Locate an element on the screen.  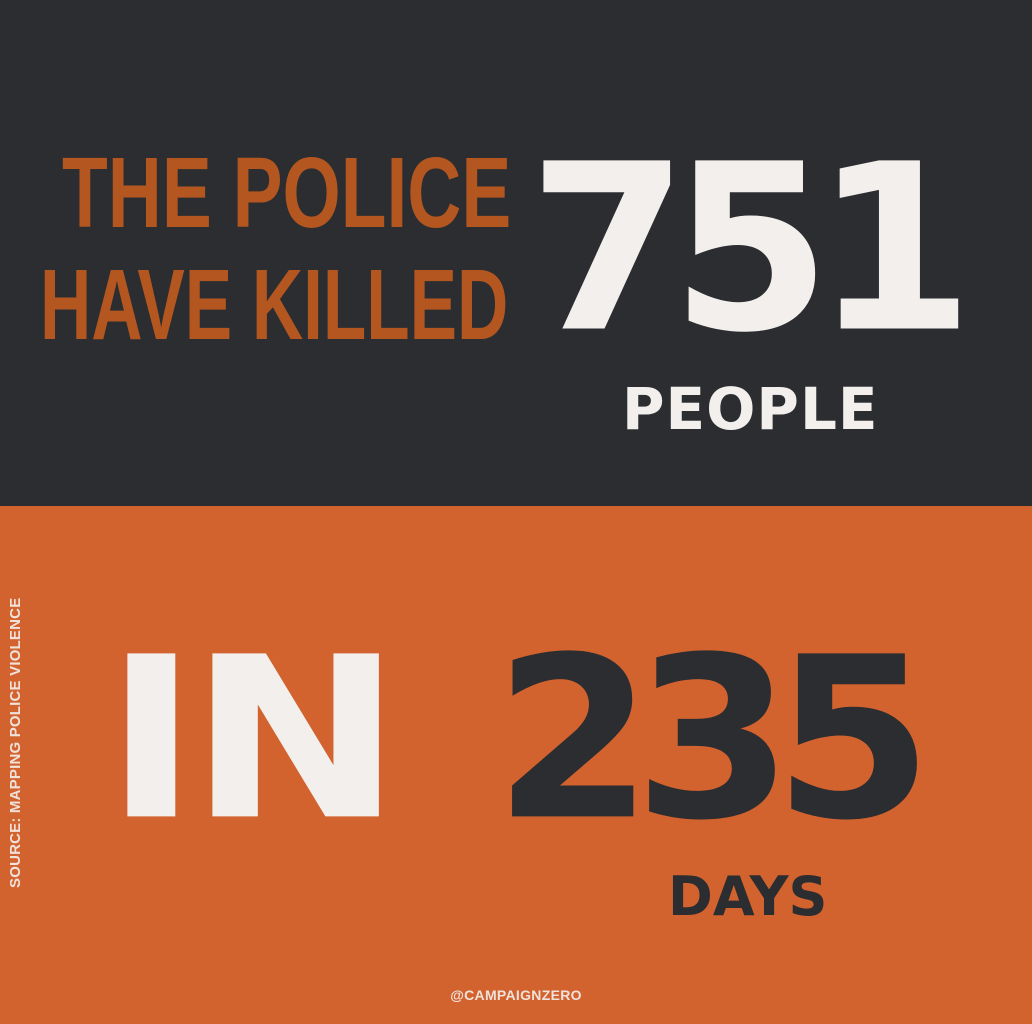
killed-unit-label: PEOPLE is located at coordinates (750, 409).